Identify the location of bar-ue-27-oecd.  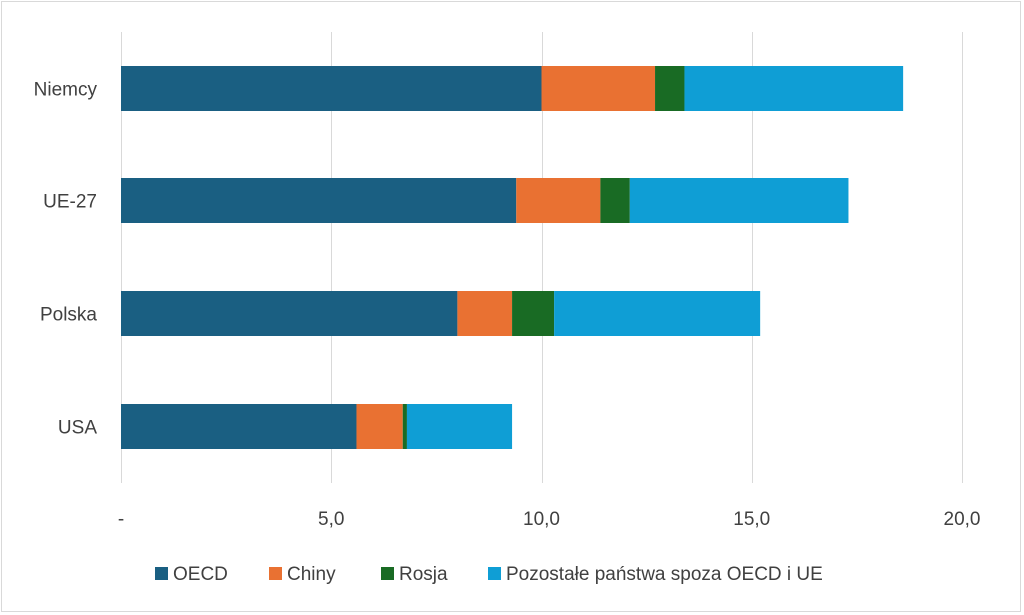
(319, 200).